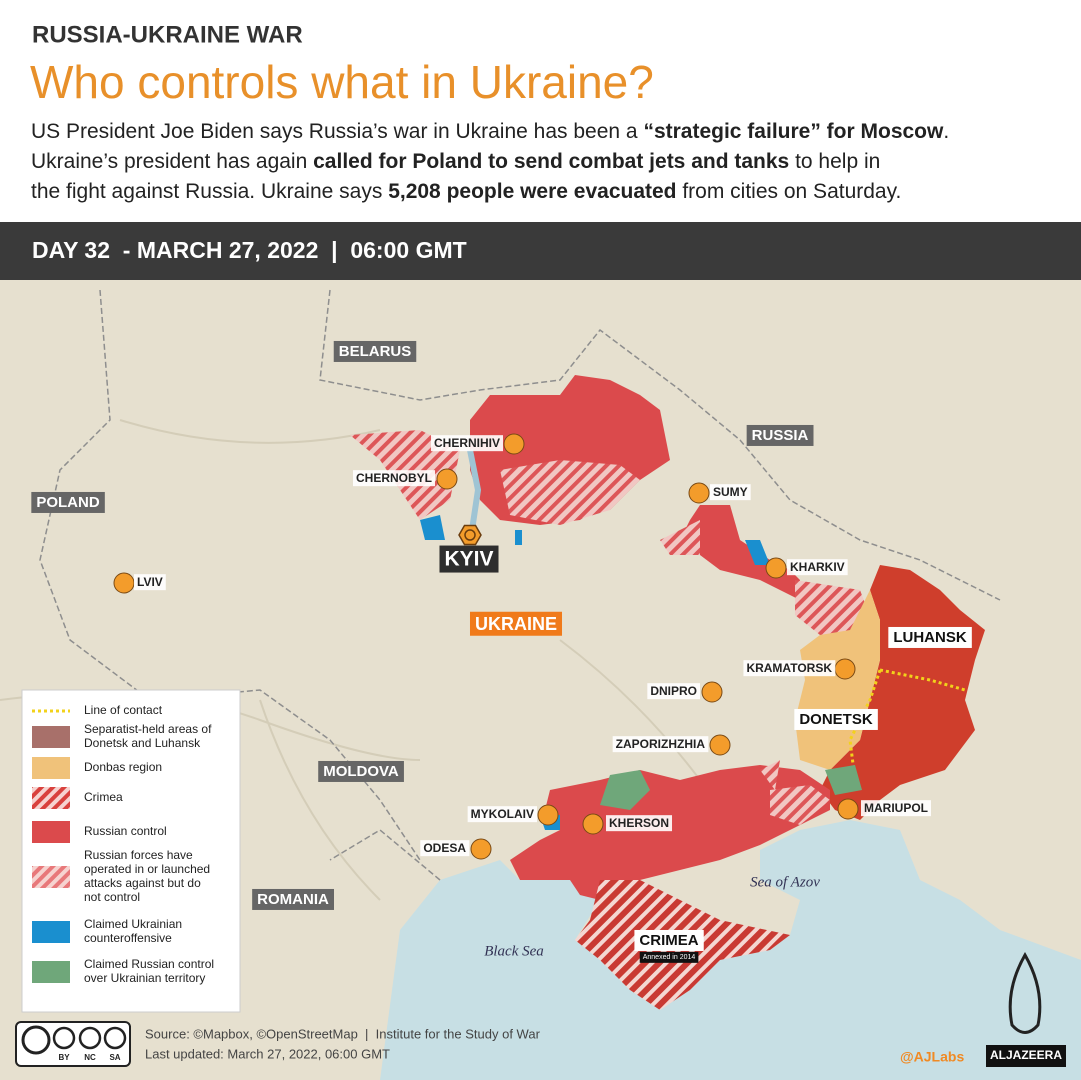  What do you see at coordinates (167, 34) in the screenshot?
I see `kicker: RUSSIA-UKRAINE WAR` at bounding box center [167, 34].